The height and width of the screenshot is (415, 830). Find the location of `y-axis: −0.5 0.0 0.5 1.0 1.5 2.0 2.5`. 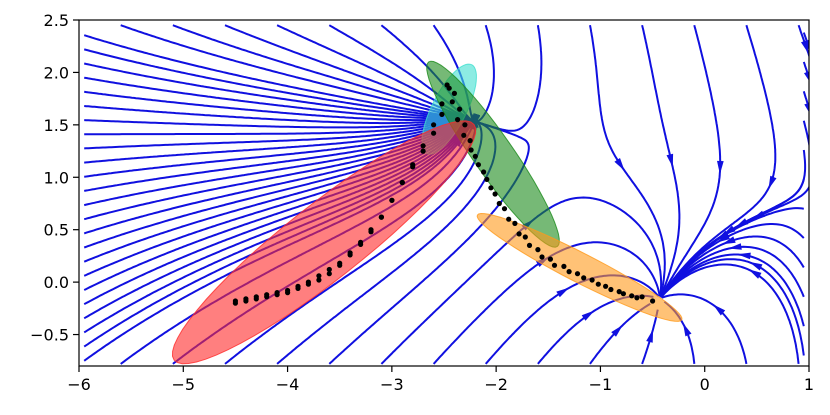

y-axis: −0.5 0.0 0.5 1.0 1.5 2.0 2.5 is located at coordinates (54, 178).